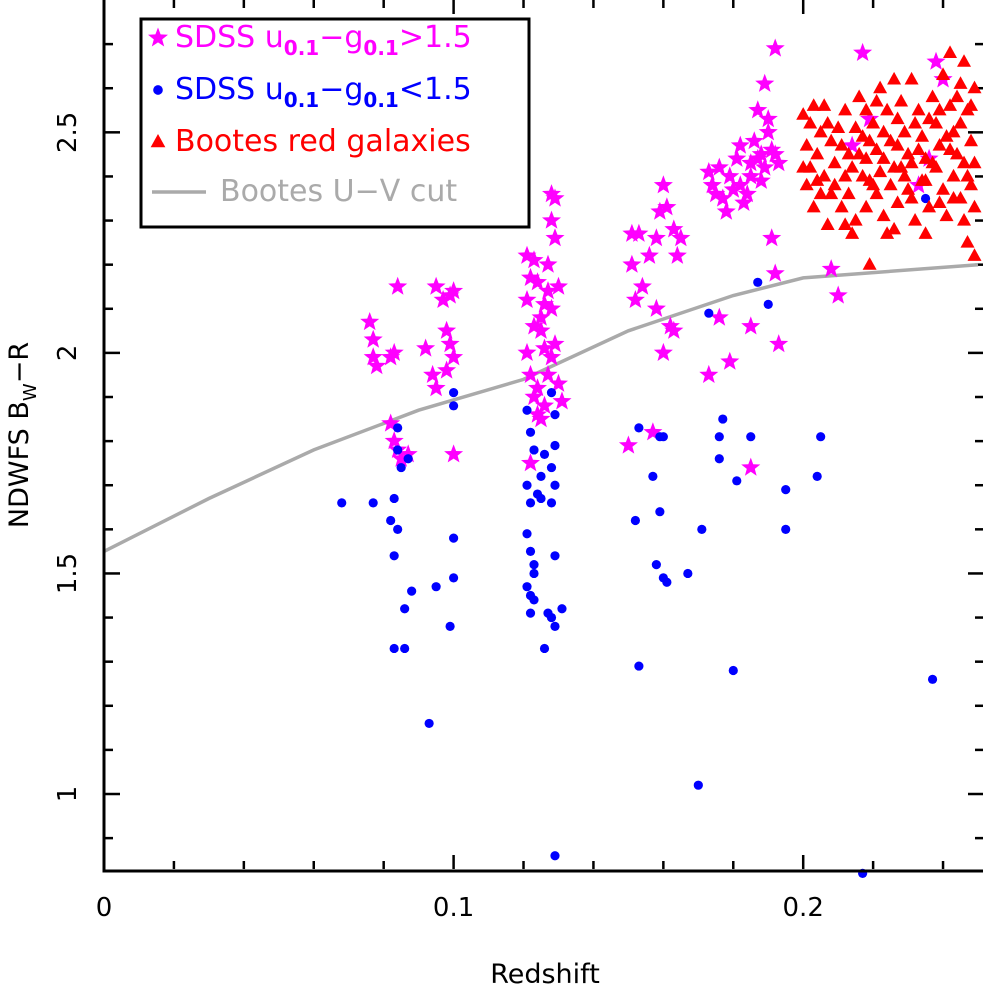 This screenshot has width=983, height=989. What do you see at coordinates (68, 132) in the screenshot?
I see `y-tick-label: 2.5` at bounding box center [68, 132].